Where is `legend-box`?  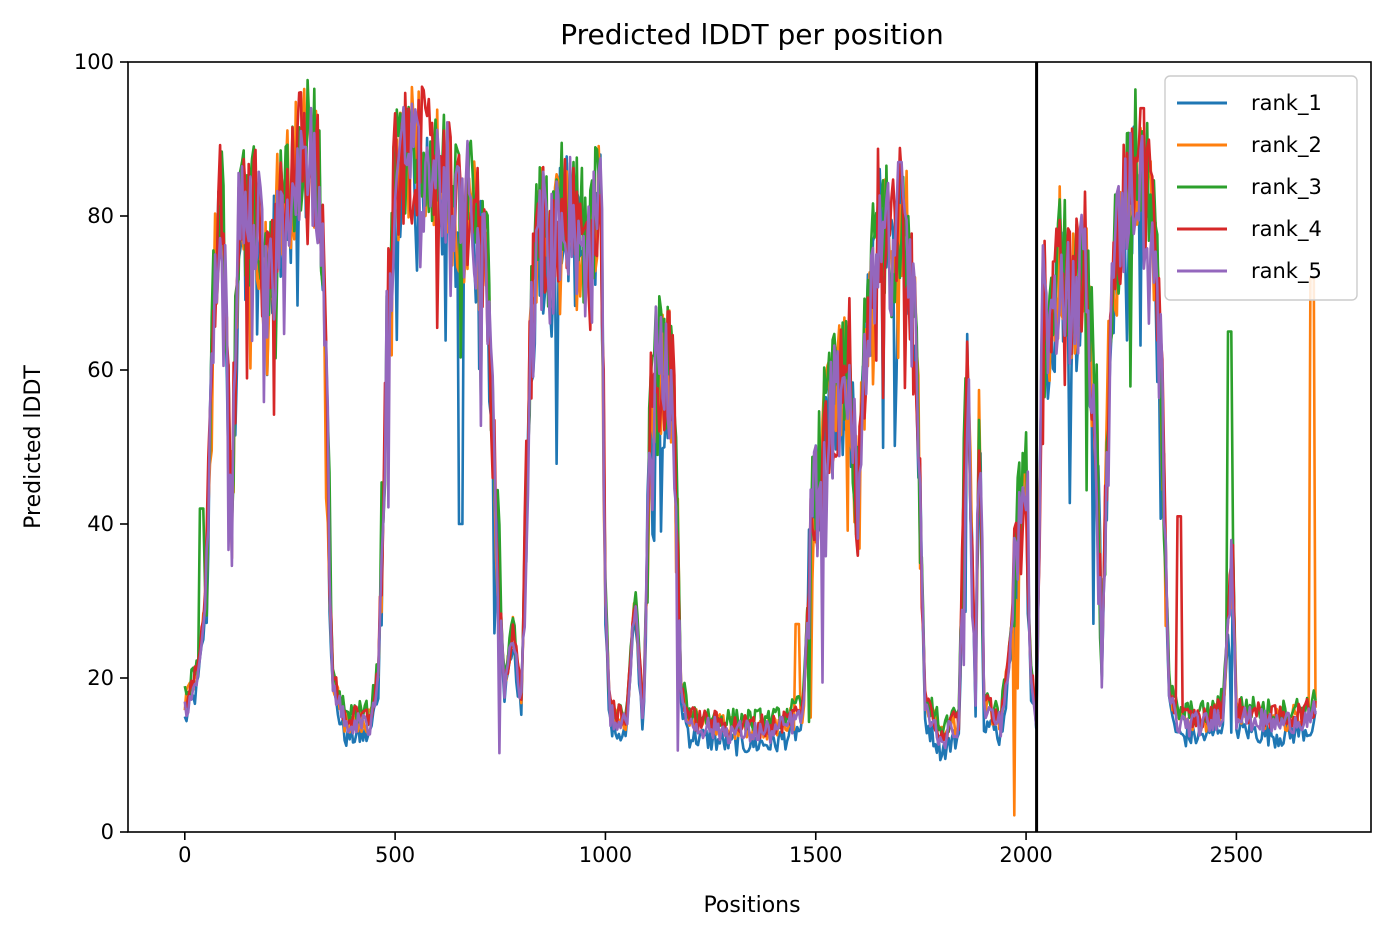
legend-box is located at coordinates (1261, 188).